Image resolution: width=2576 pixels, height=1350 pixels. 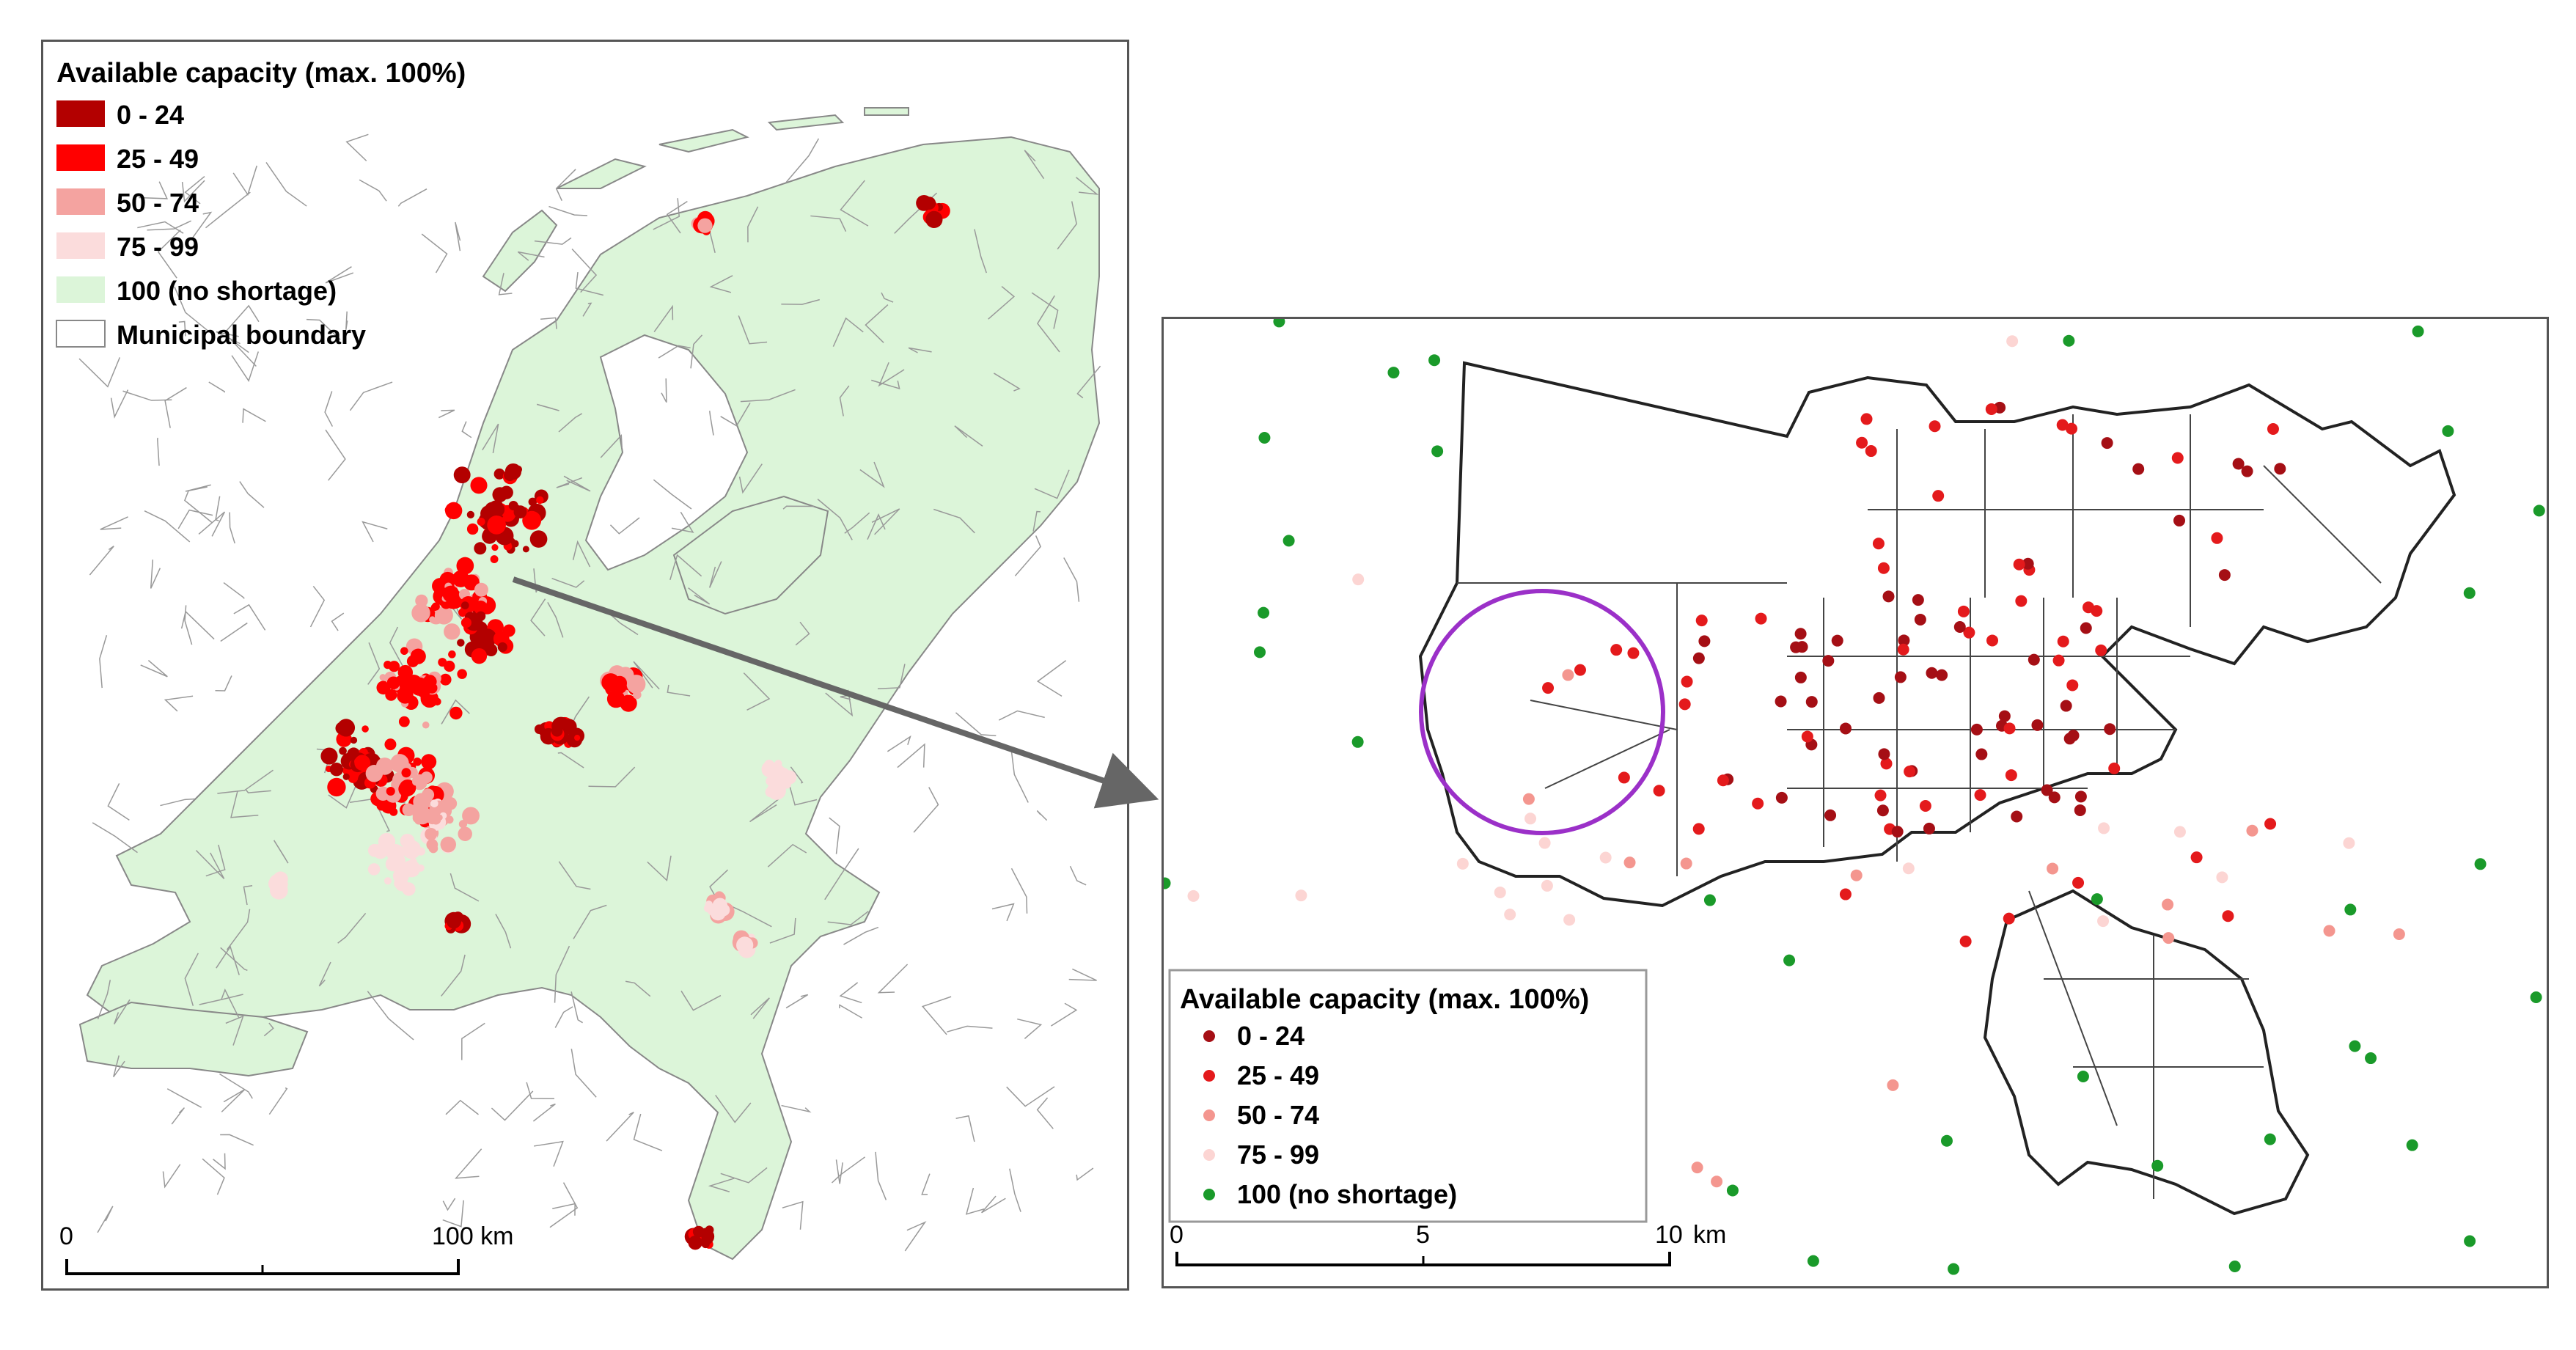 What do you see at coordinates (1278, 1115) in the screenshot?
I see `detail-legend-label-50-74: 50 - 74` at bounding box center [1278, 1115].